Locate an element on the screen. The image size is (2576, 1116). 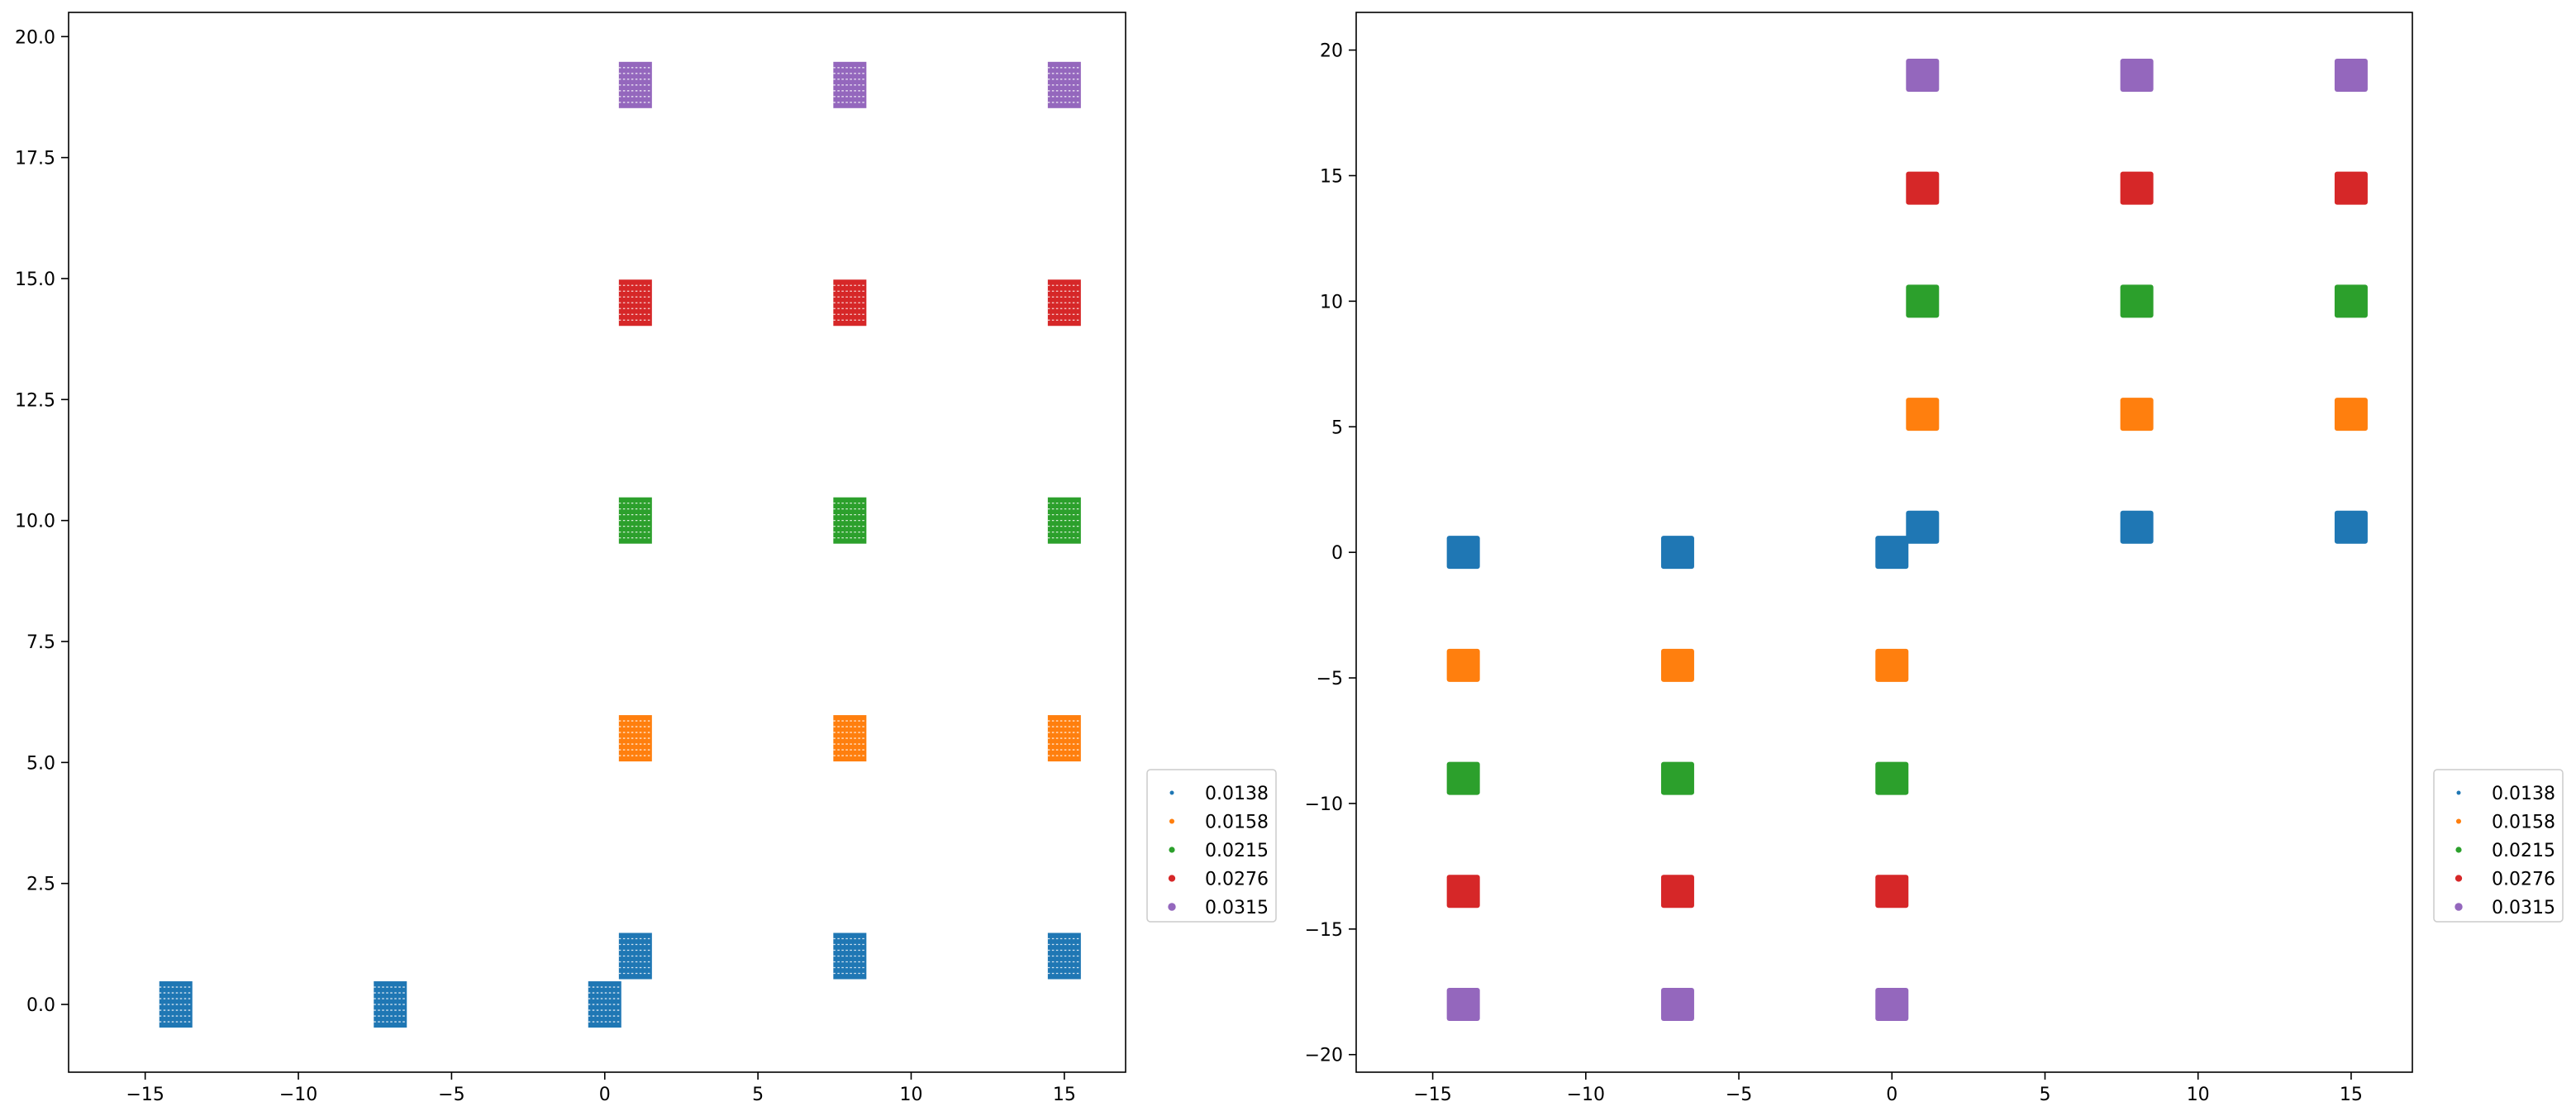
y-tick-label: 0 is located at coordinates (1337, 553).